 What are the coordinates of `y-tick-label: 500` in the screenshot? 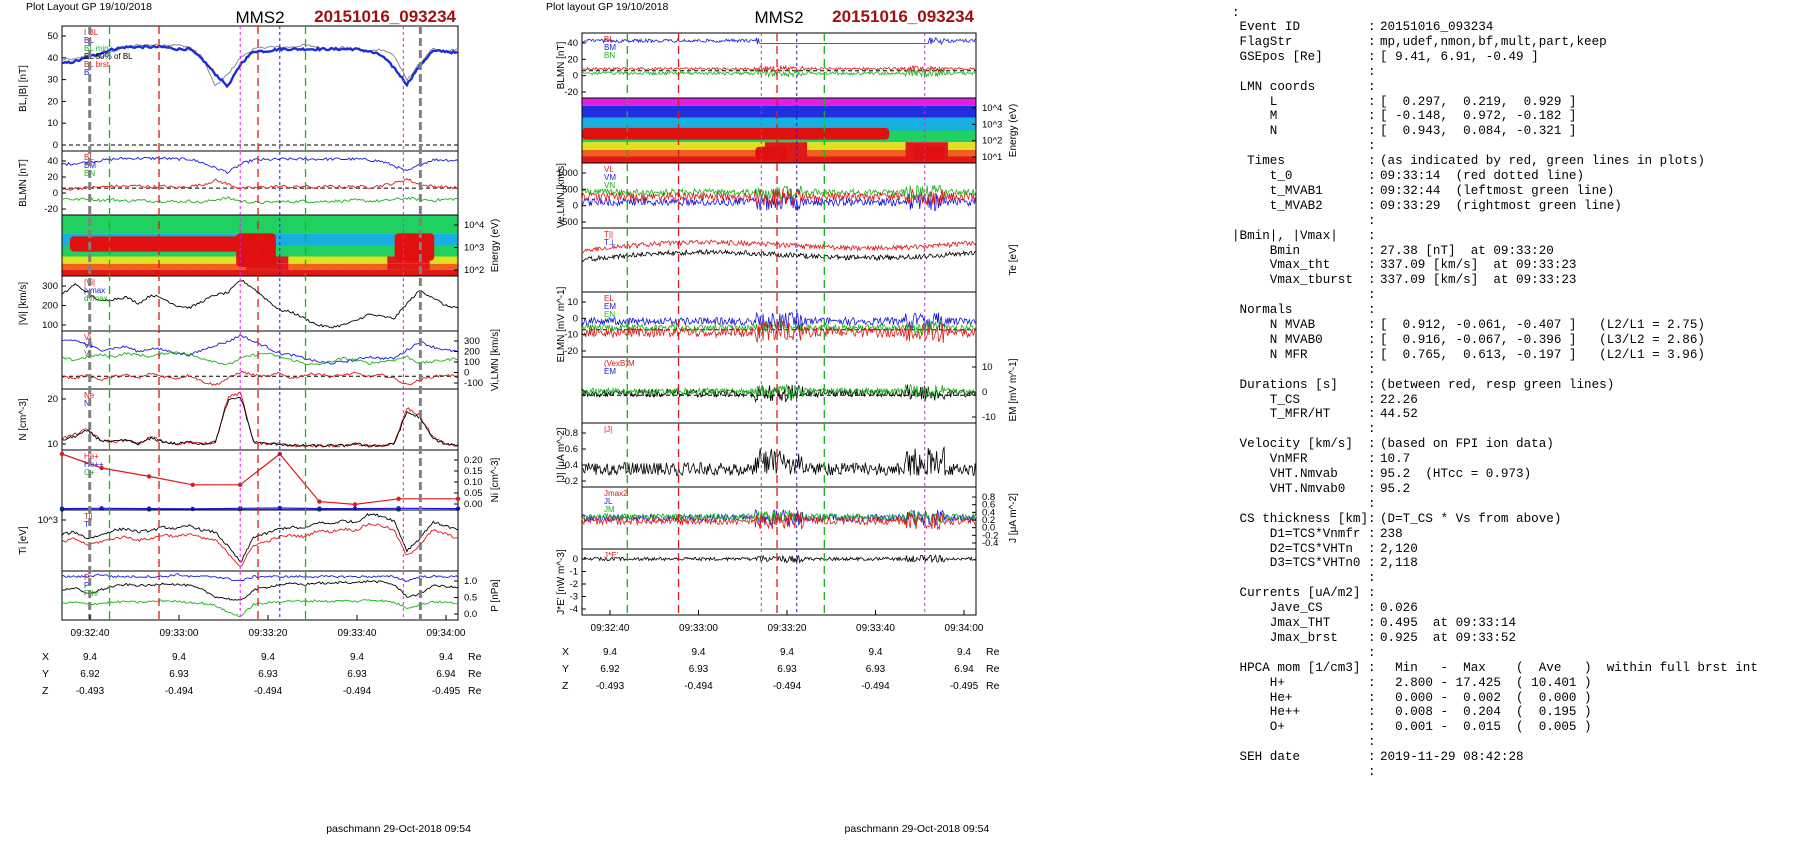 It's located at (570, 189).